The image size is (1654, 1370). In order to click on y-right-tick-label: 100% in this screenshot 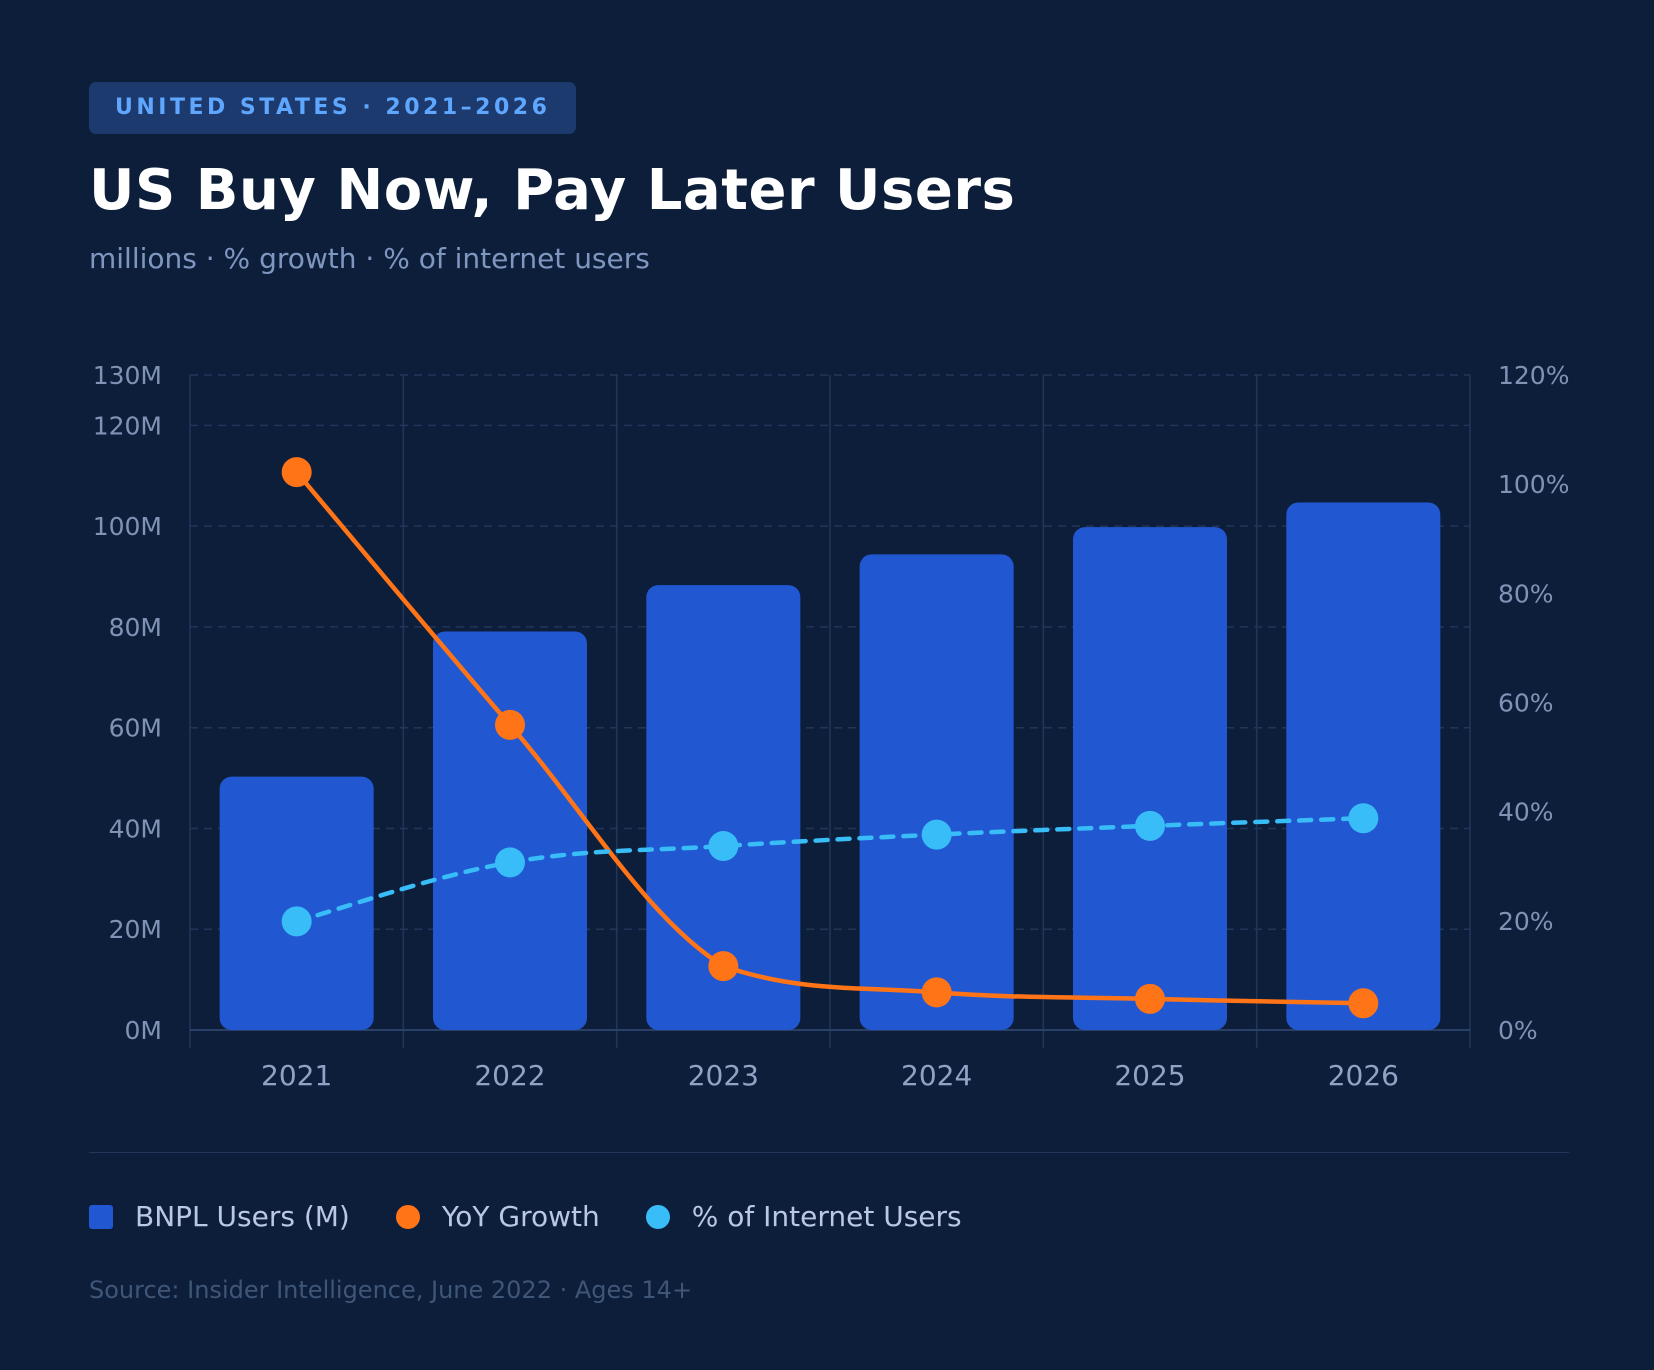, I will do `click(1533, 484)`.